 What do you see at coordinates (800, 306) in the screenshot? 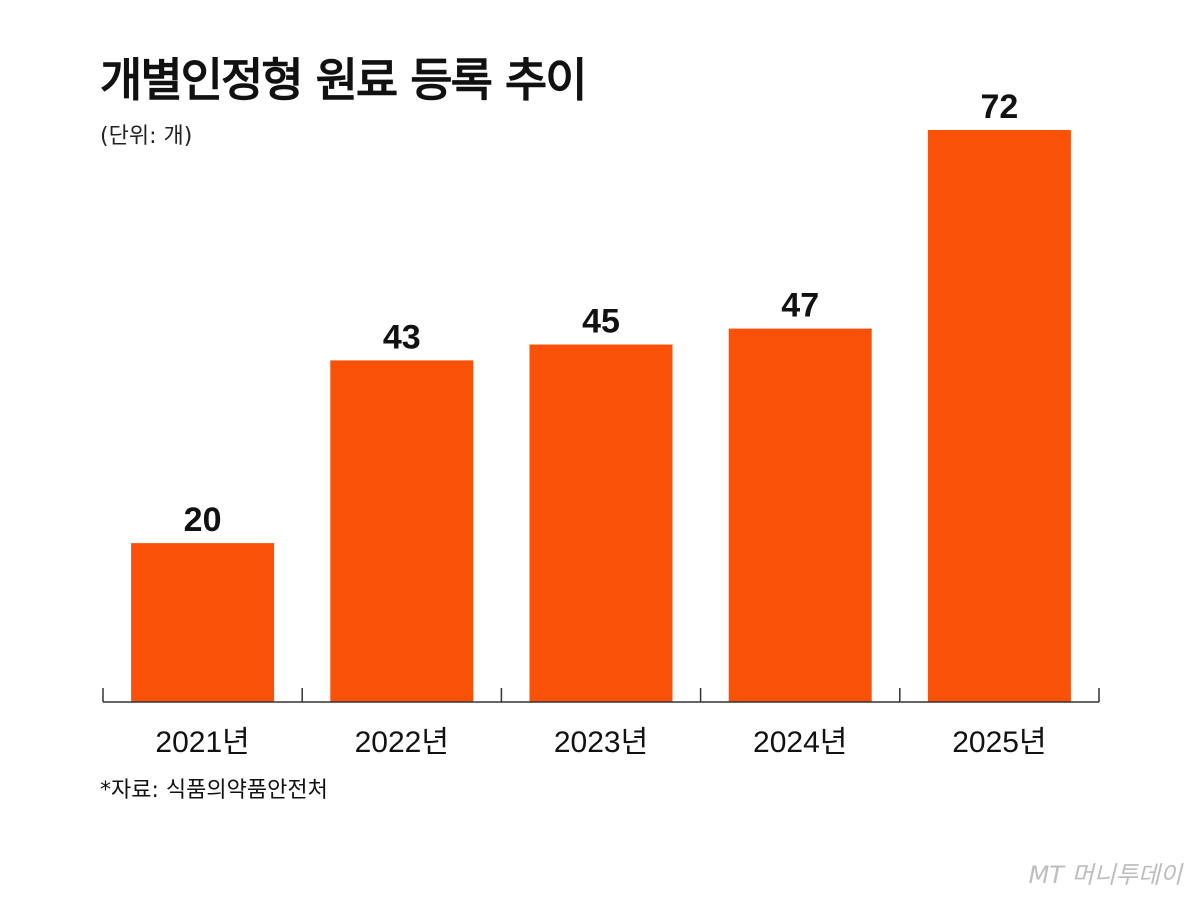
I see `value-label-4: 47` at bounding box center [800, 306].